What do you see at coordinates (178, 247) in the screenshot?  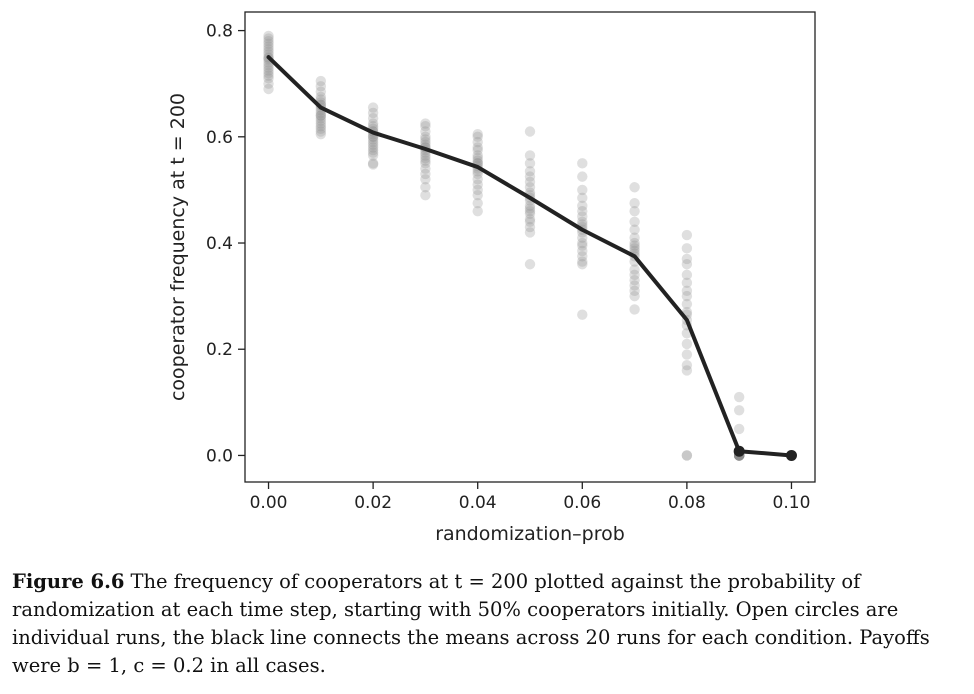 I see `y-axis-title: cooperator frequency at t = 200` at bounding box center [178, 247].